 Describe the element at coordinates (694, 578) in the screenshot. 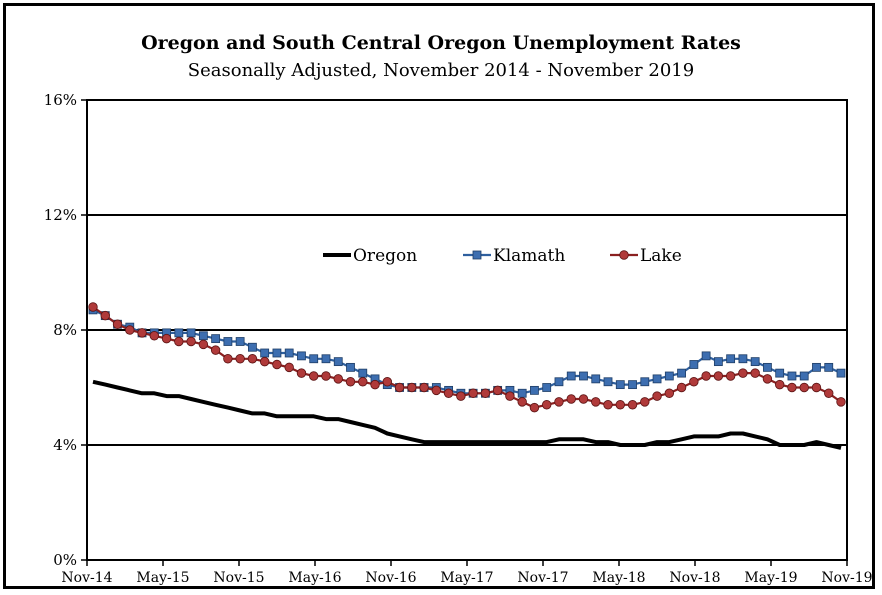

I see `x-tick-label: Nov-18` at that location.